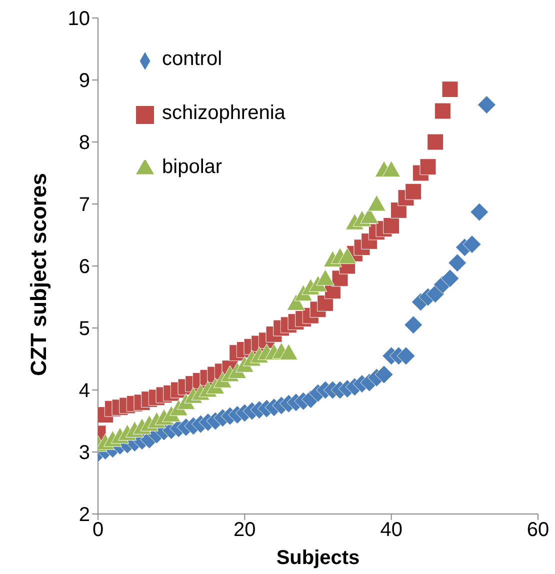 Image resolution: width=555 pixels, height=574 pixels. Describe the element at coordinates (245, 530) in the screenshot. I see `x-tick-label: 20` at that location.